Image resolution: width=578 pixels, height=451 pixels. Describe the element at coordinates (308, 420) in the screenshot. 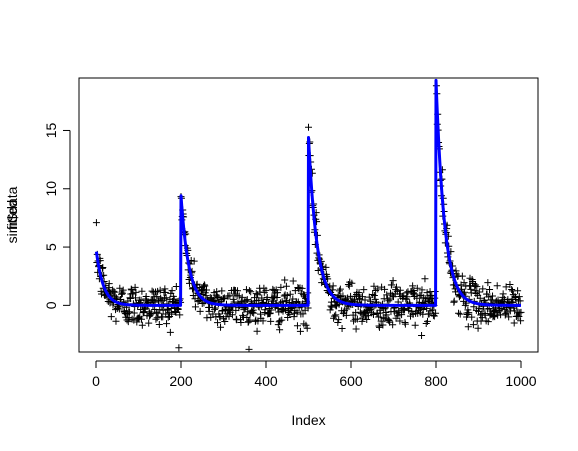

I see `x-axis-label: Index` at that location.